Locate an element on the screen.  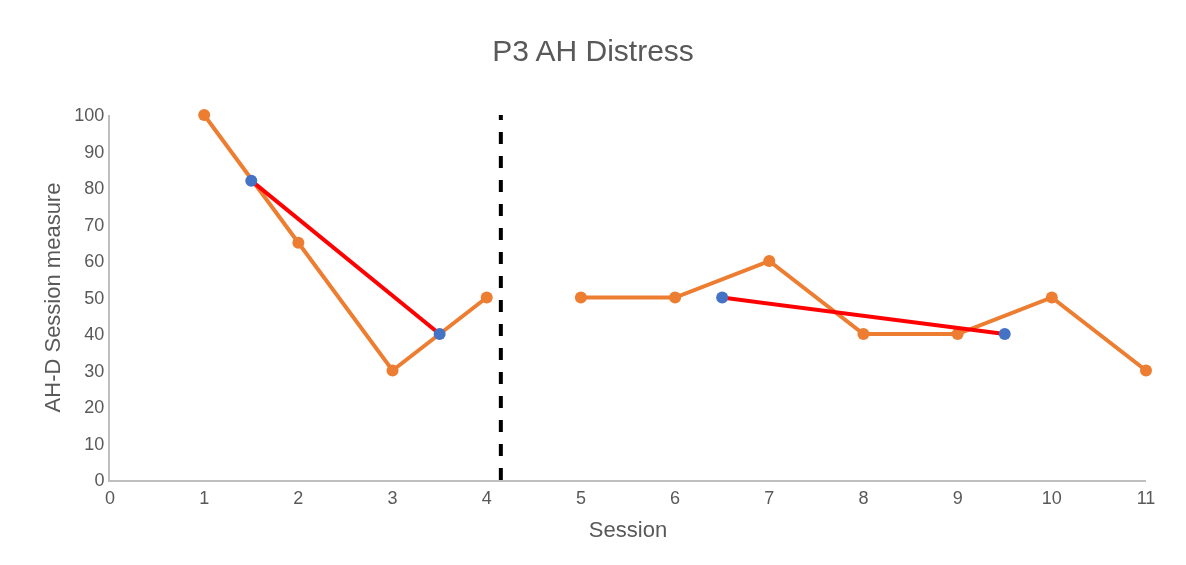
x-tick-label: 7 is located at coordinates (769, 497).